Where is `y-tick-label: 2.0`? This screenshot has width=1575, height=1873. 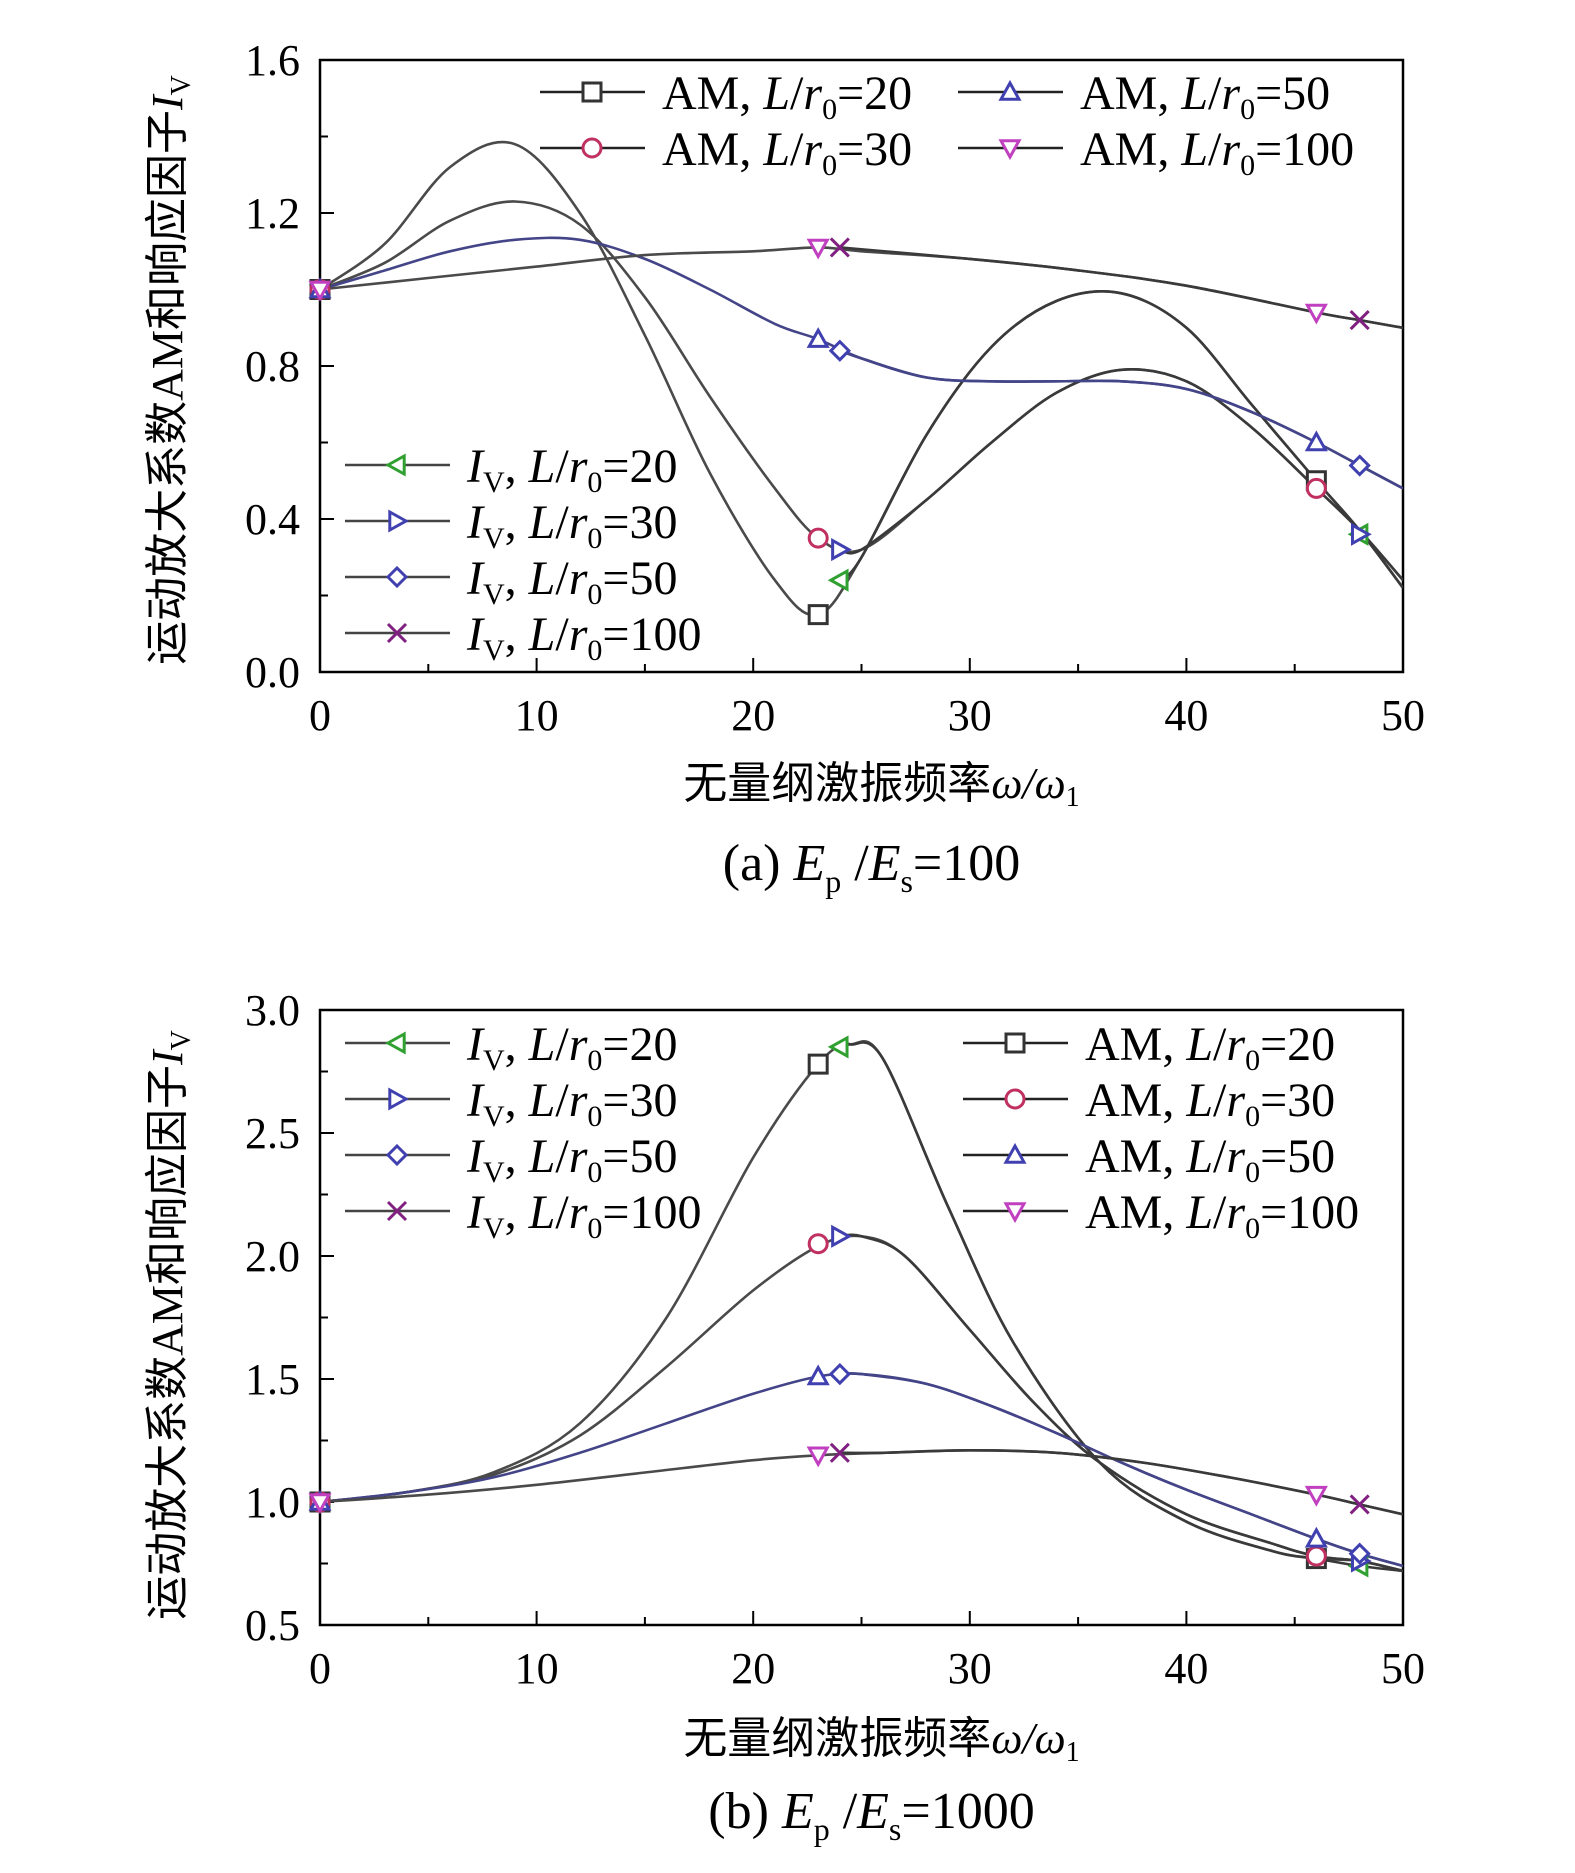 y-tick-label: 2.0 is located at coordinates (272, 1256).